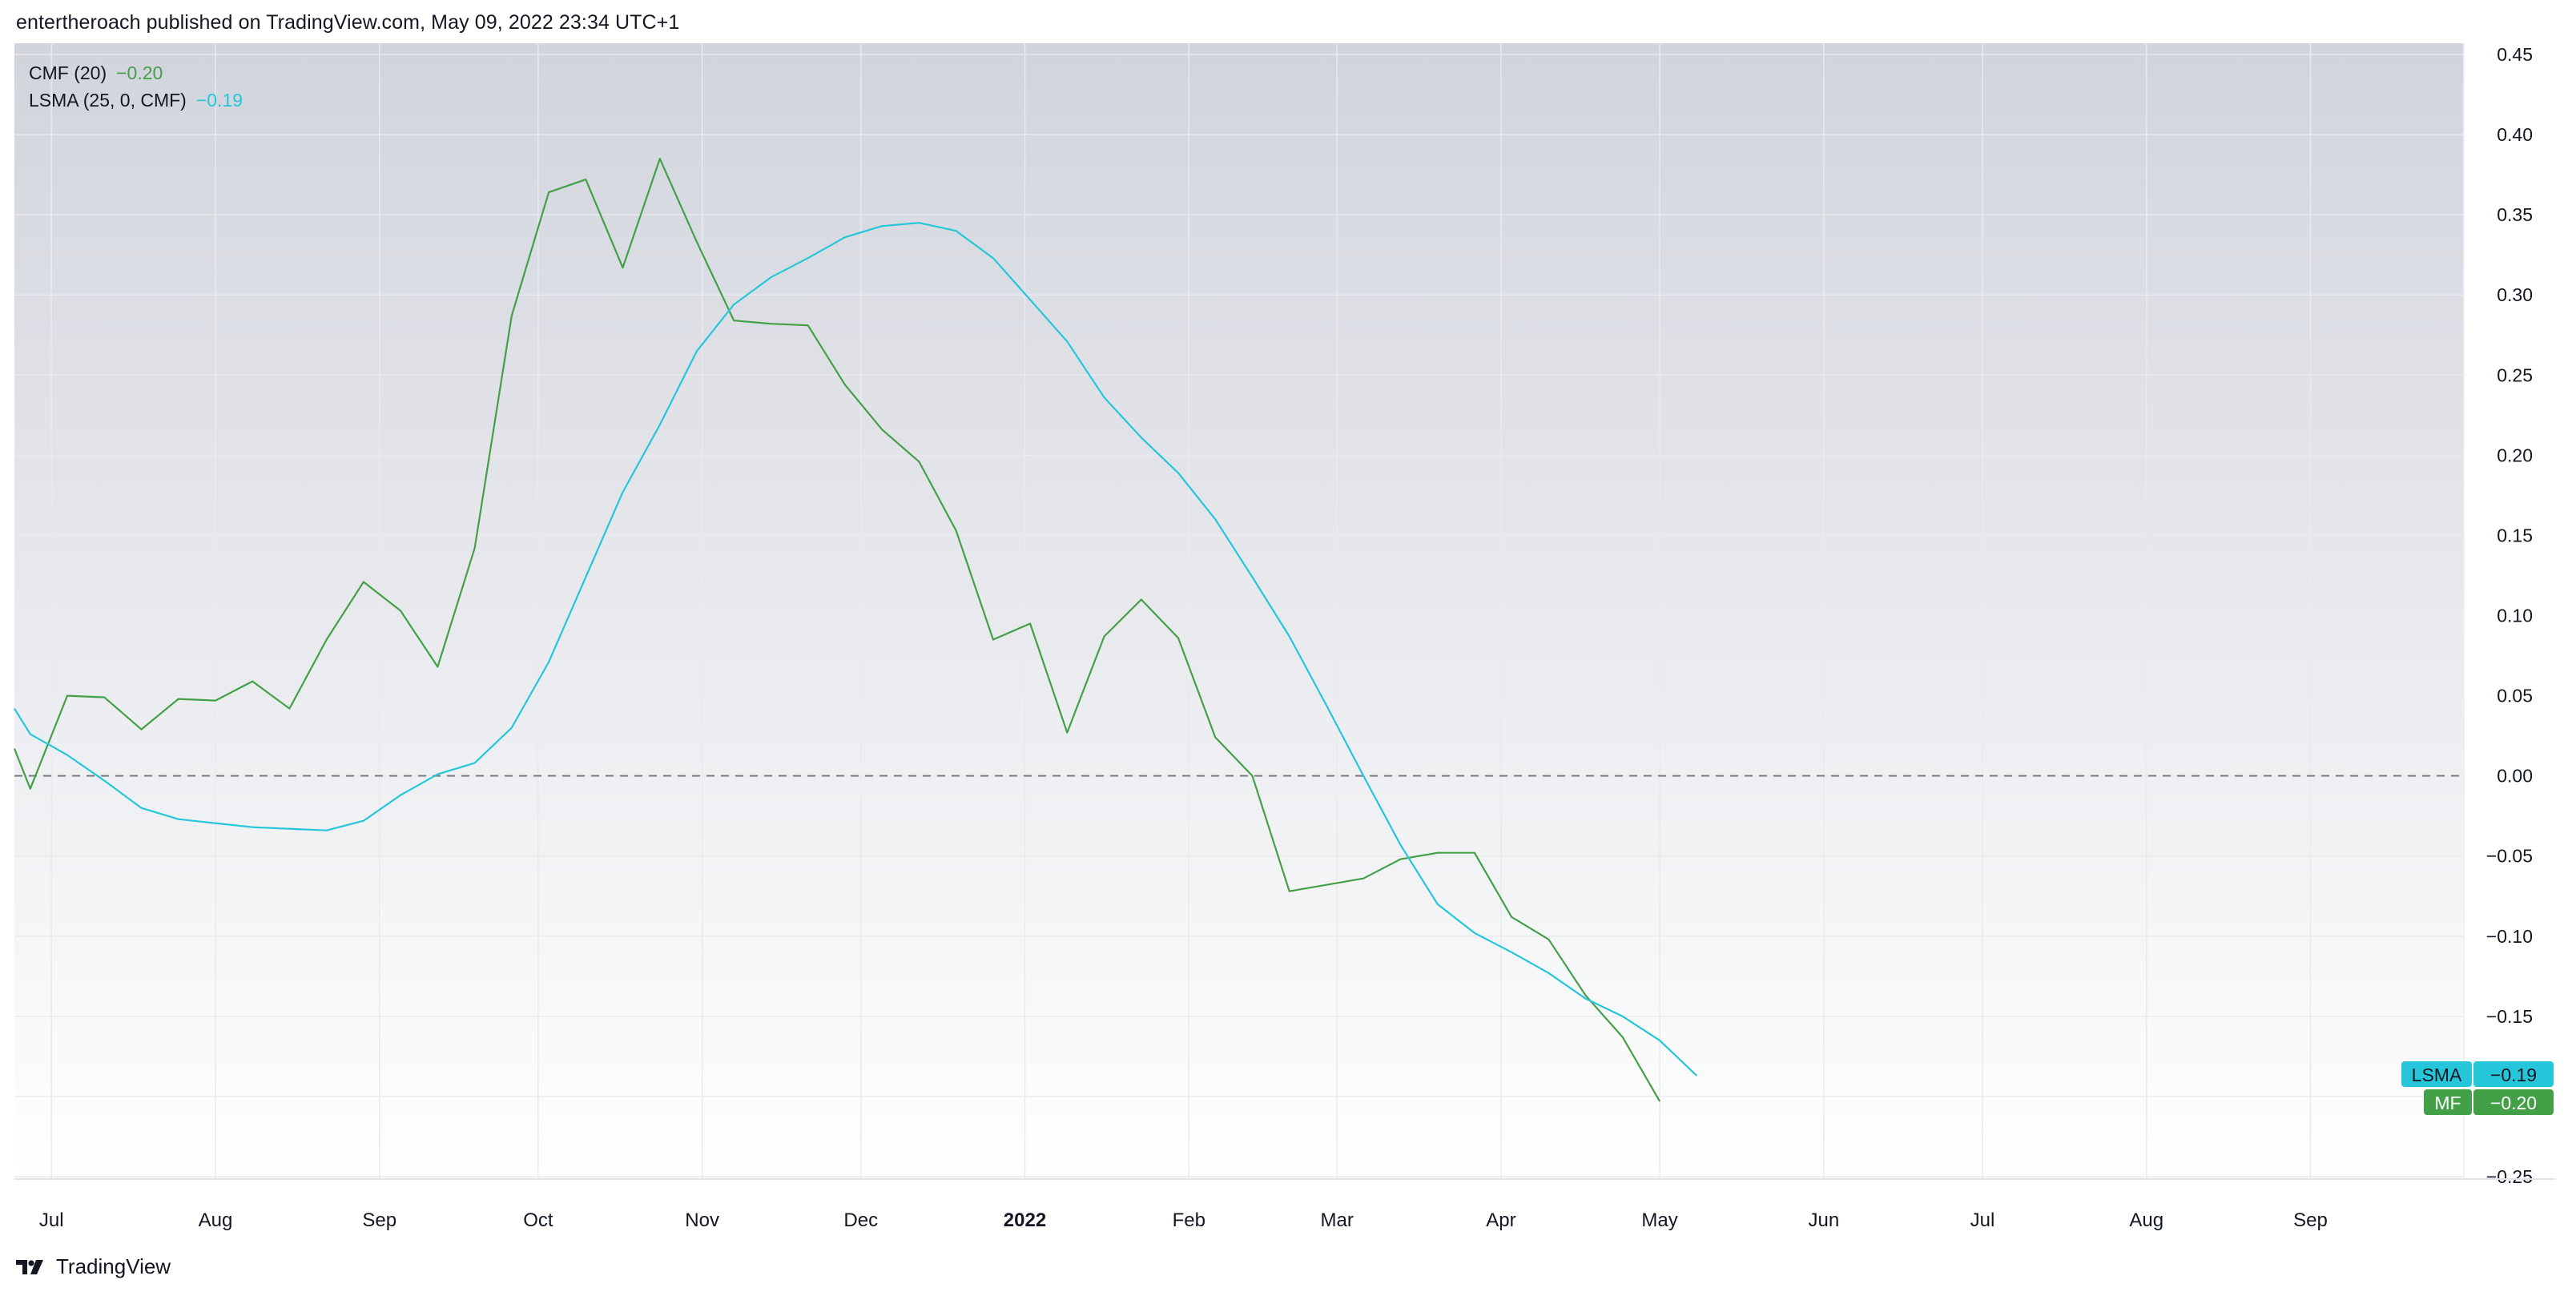  I want to click on y-tick-label: −0.05, so click(2510, 857).